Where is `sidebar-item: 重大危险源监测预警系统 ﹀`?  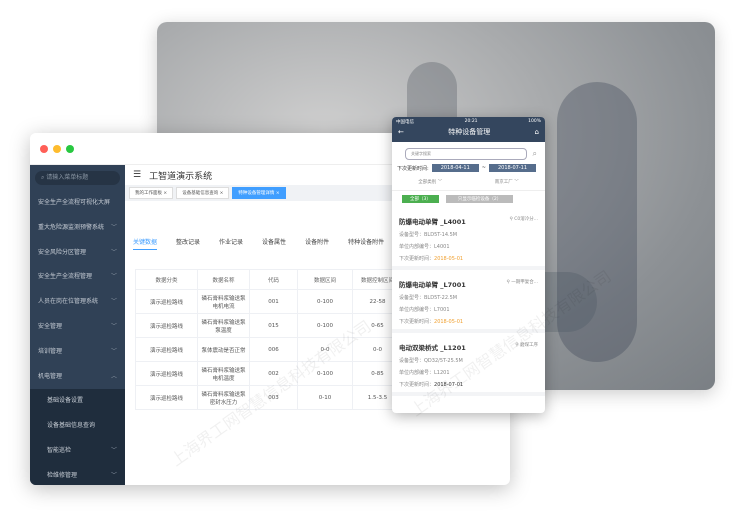
sidebar-item: 重大危险源监测预警系统 ﹀ is located at coordinates (77, 228).